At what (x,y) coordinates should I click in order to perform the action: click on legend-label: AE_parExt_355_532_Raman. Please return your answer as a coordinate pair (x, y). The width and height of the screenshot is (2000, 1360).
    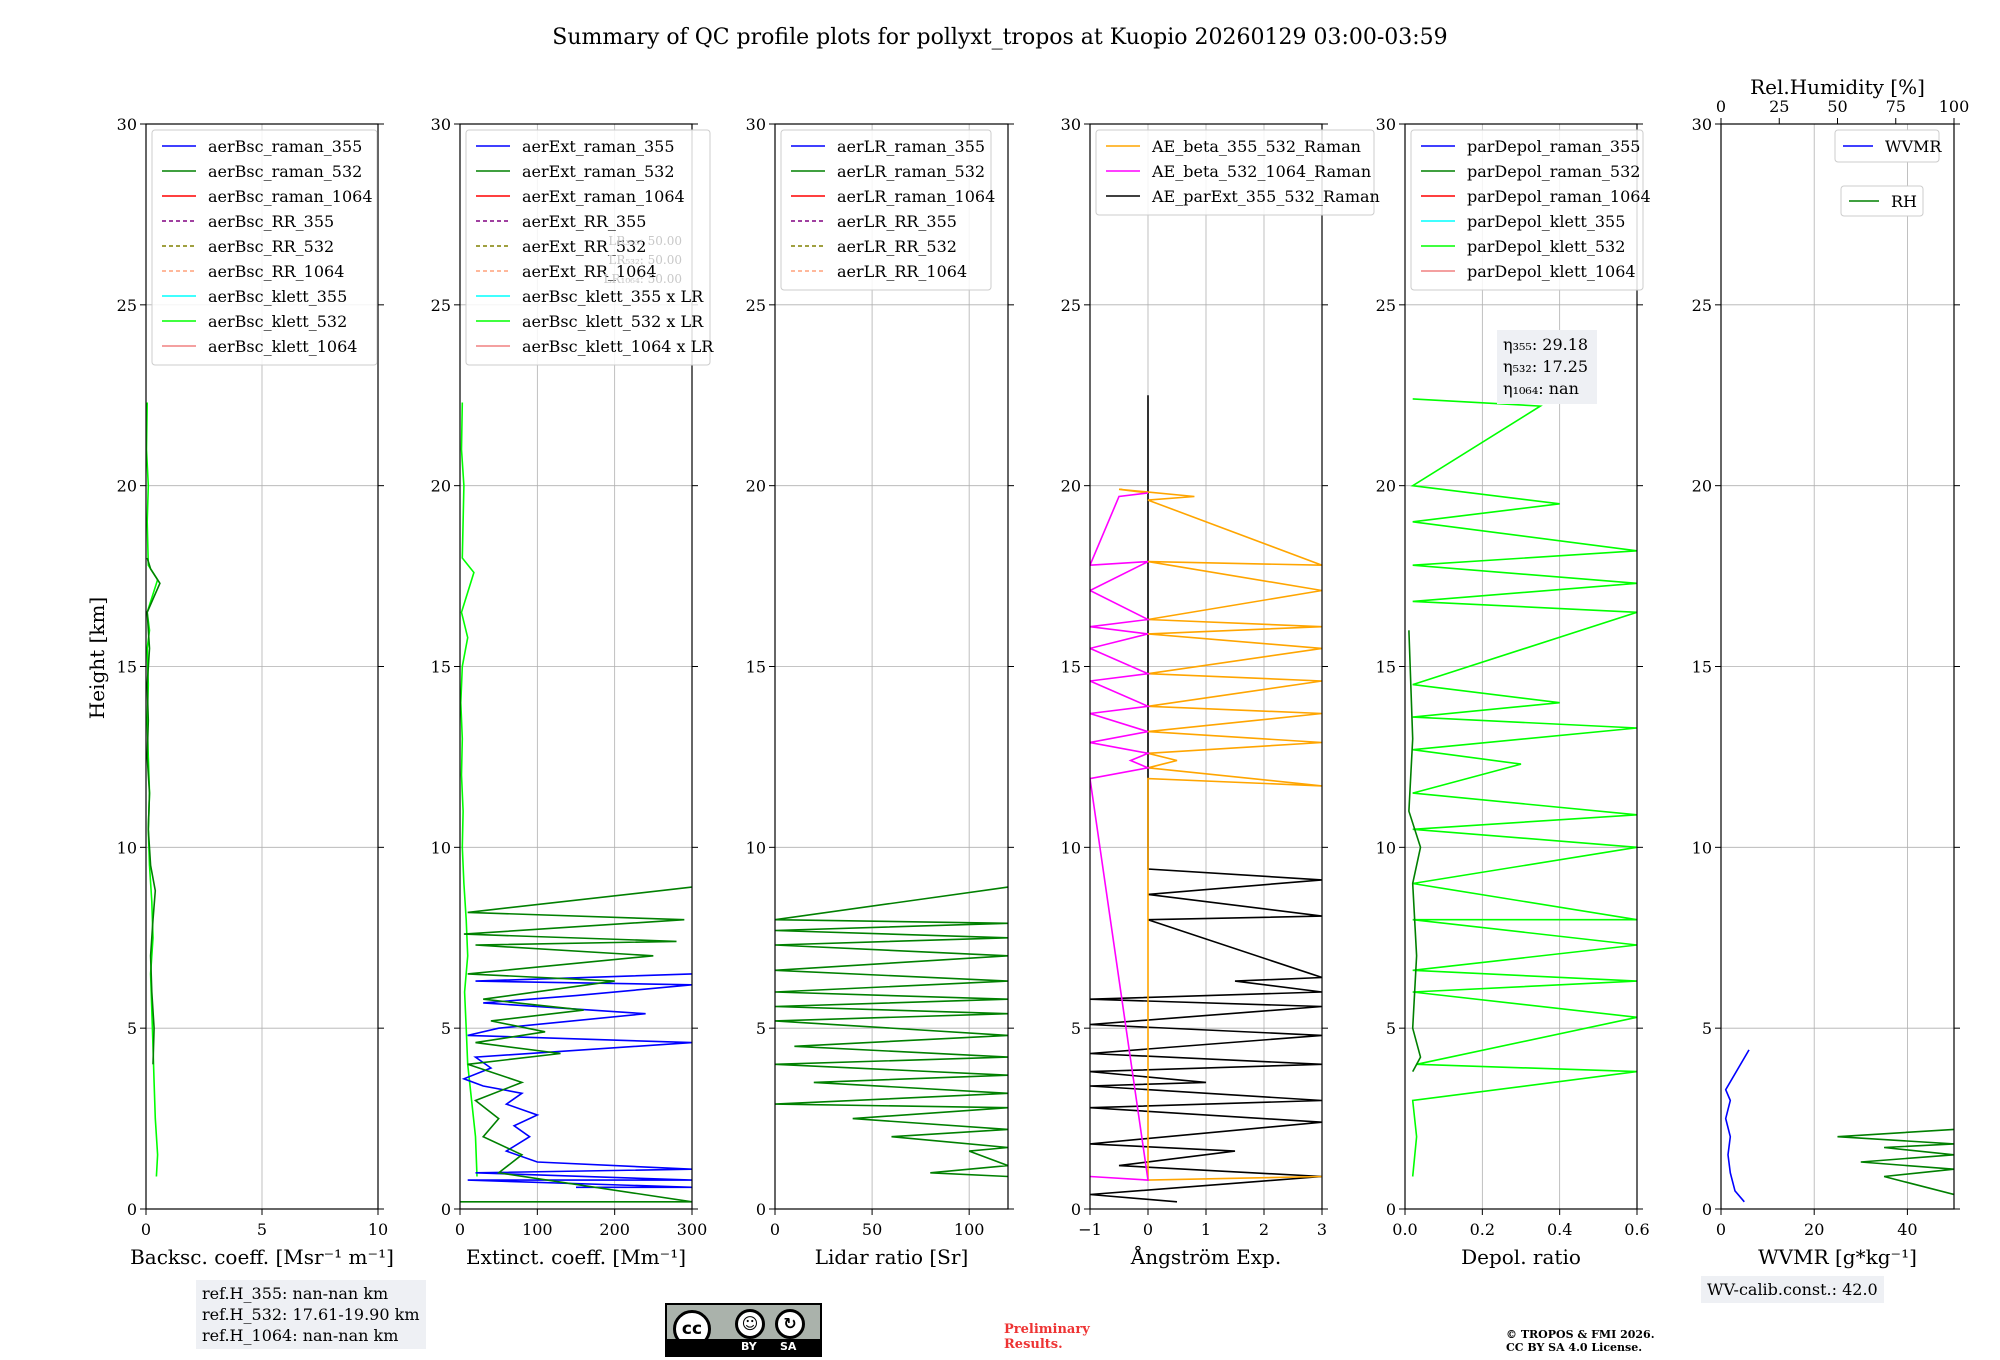
    Looking at the image, I should click on (1265, 196).